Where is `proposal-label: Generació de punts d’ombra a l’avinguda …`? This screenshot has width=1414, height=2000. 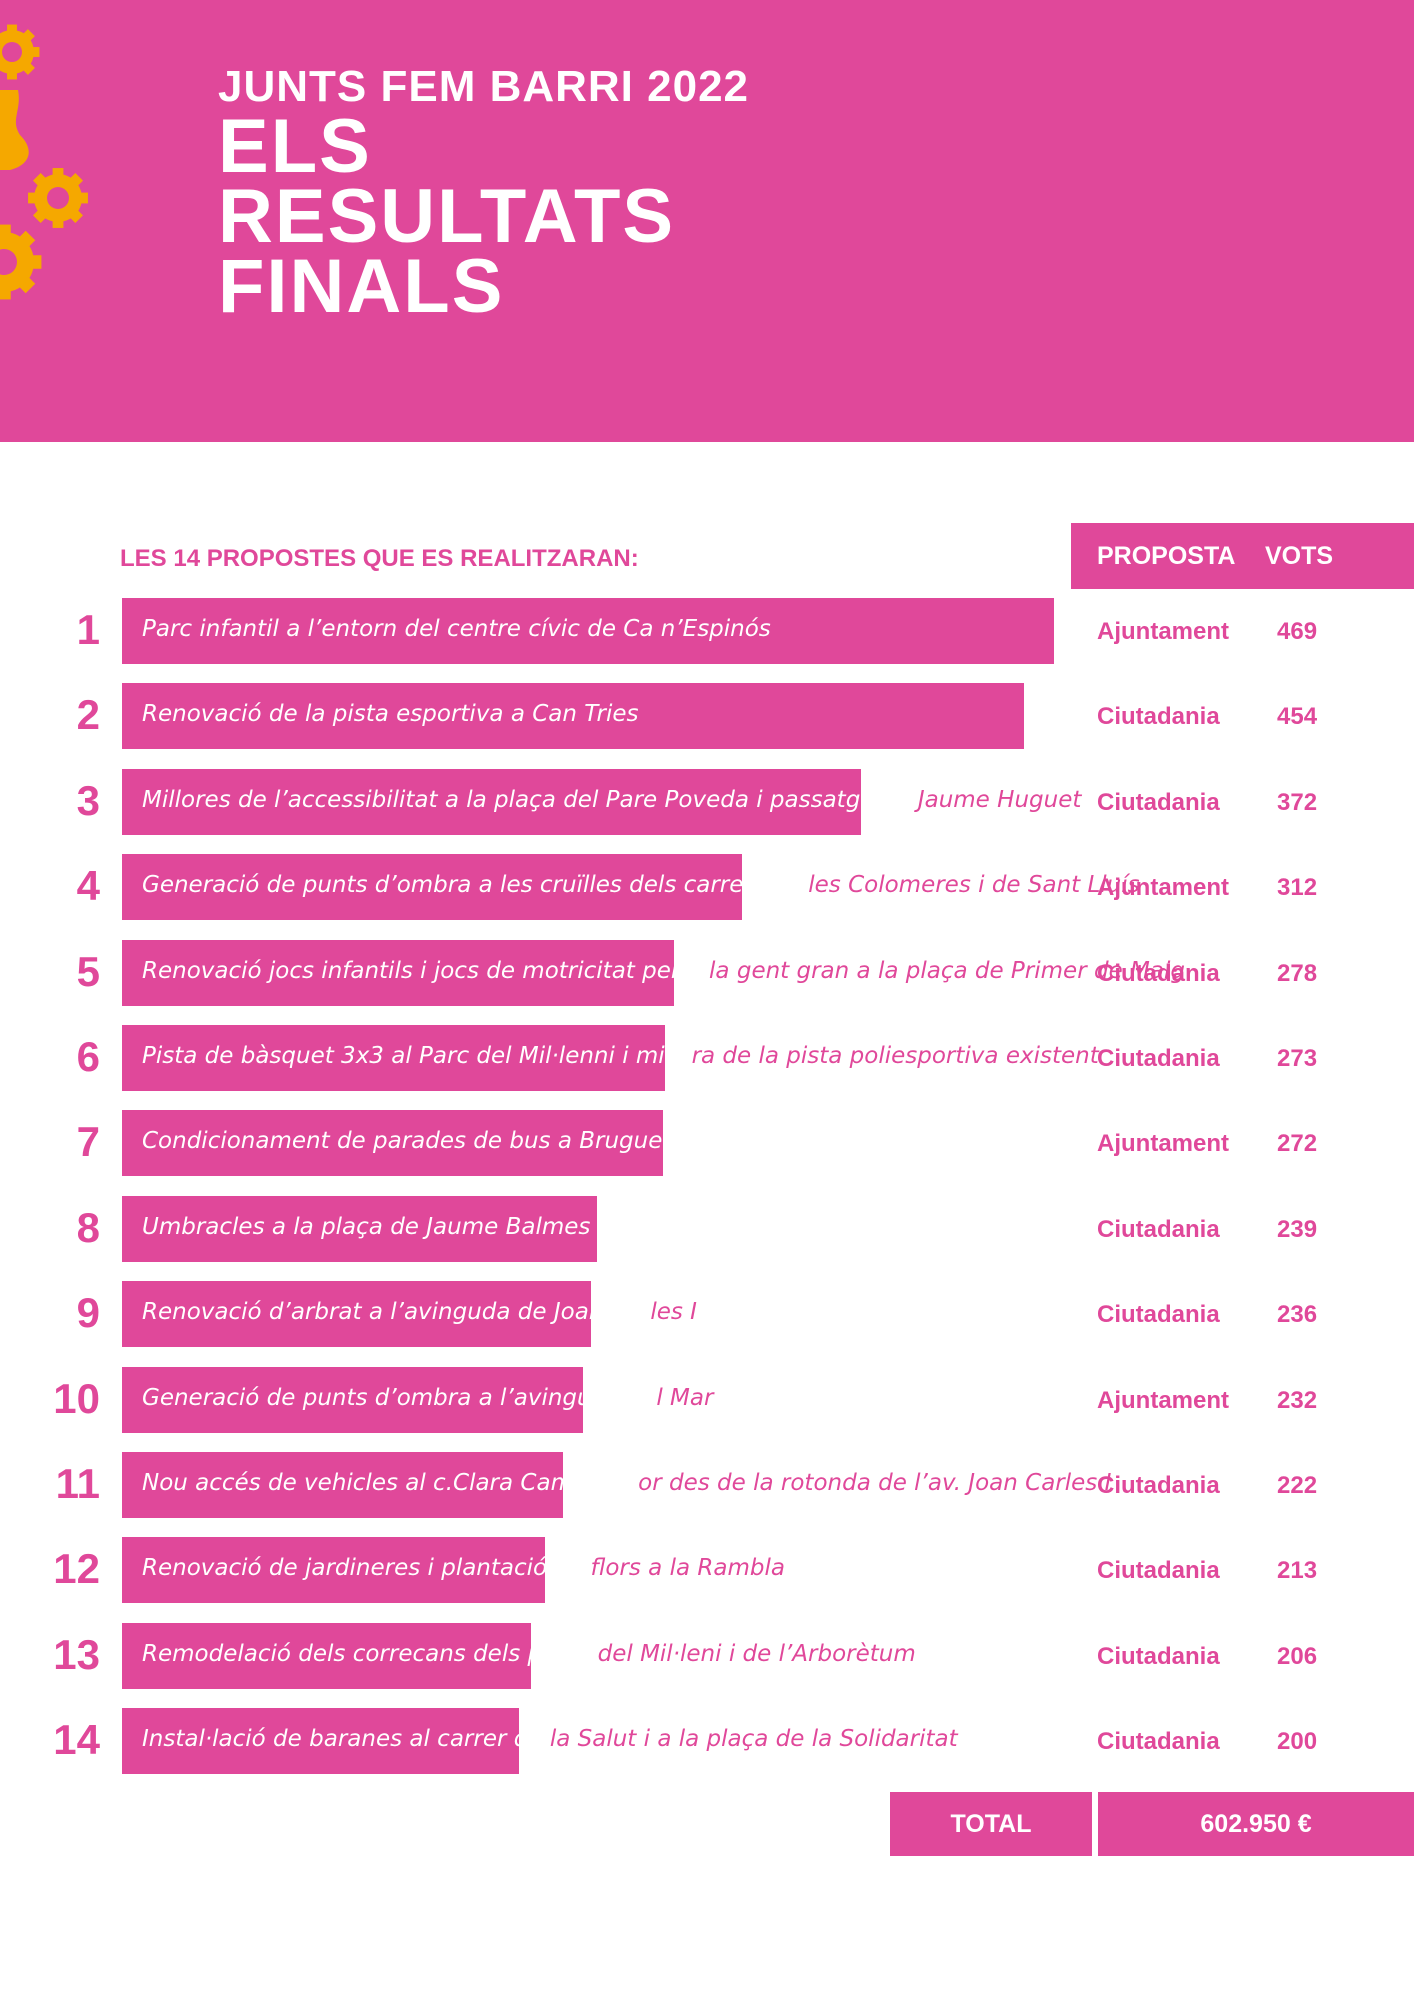 proposal-label: Generació de punts d’ombra a l’avinguda … is located at coordinates (428, 1397).